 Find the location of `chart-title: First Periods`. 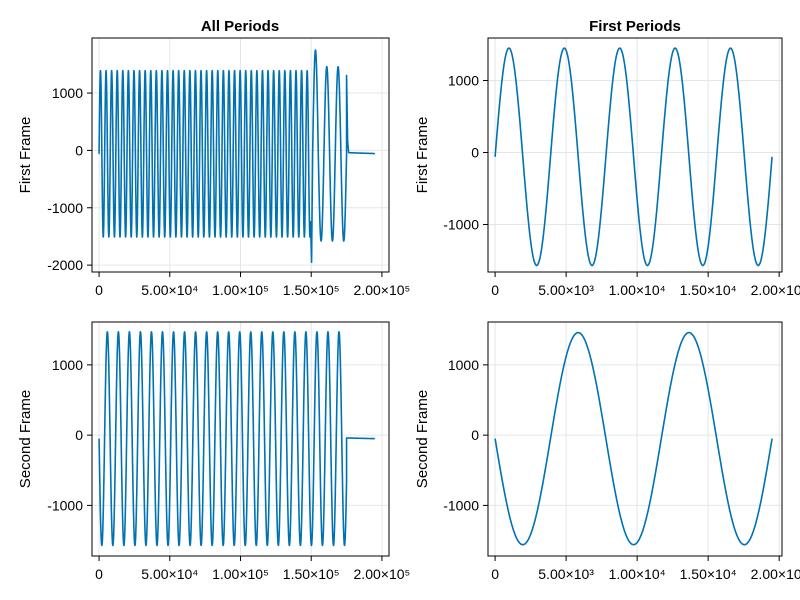

chart-title: First Periods is located at coordinates (635, 26).